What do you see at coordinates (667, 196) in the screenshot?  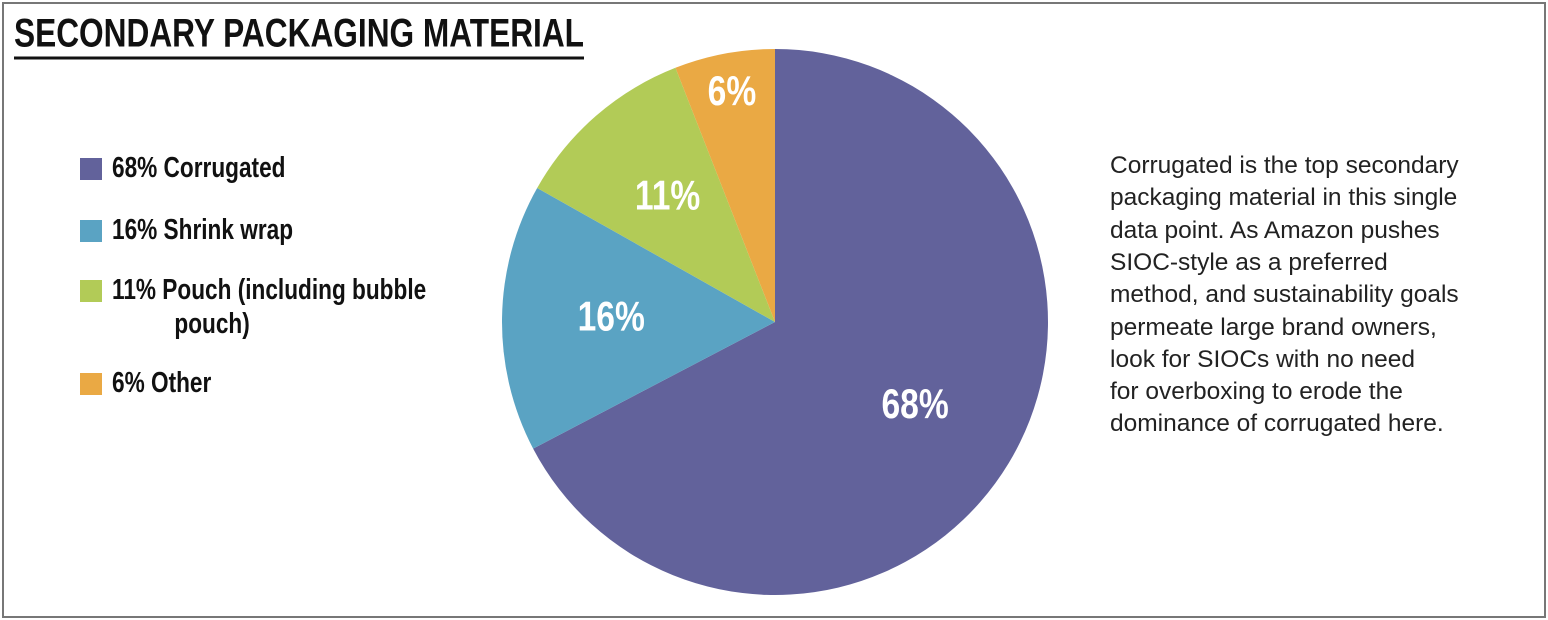 I see `value-label: 11%` at bounding box center [667, 196].